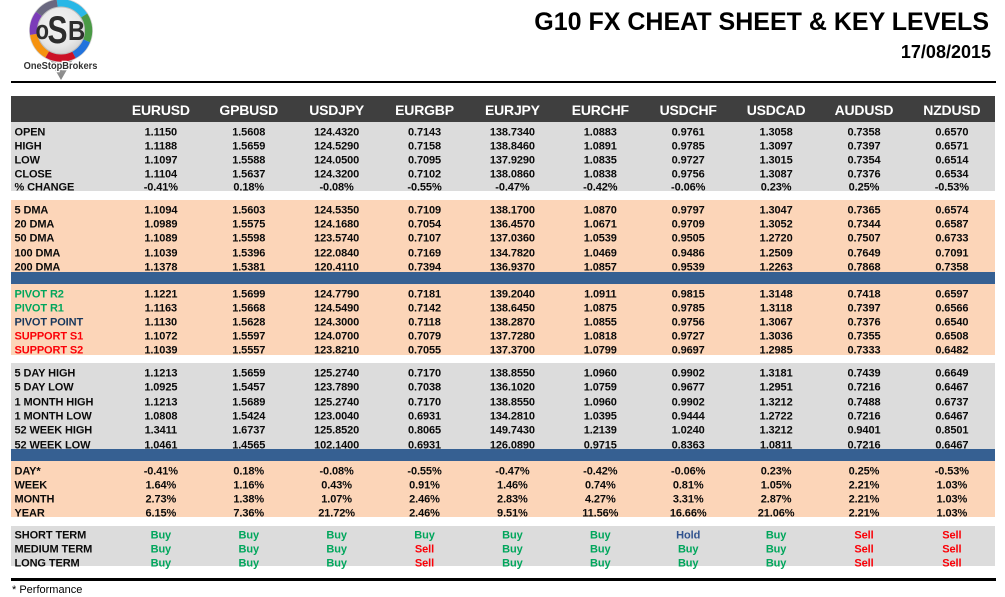 The width and height of the screenshot is (1005, 597). Describe the element at coordinates (76, 30) in the screenshot. I see `svg-text: B` at that location.